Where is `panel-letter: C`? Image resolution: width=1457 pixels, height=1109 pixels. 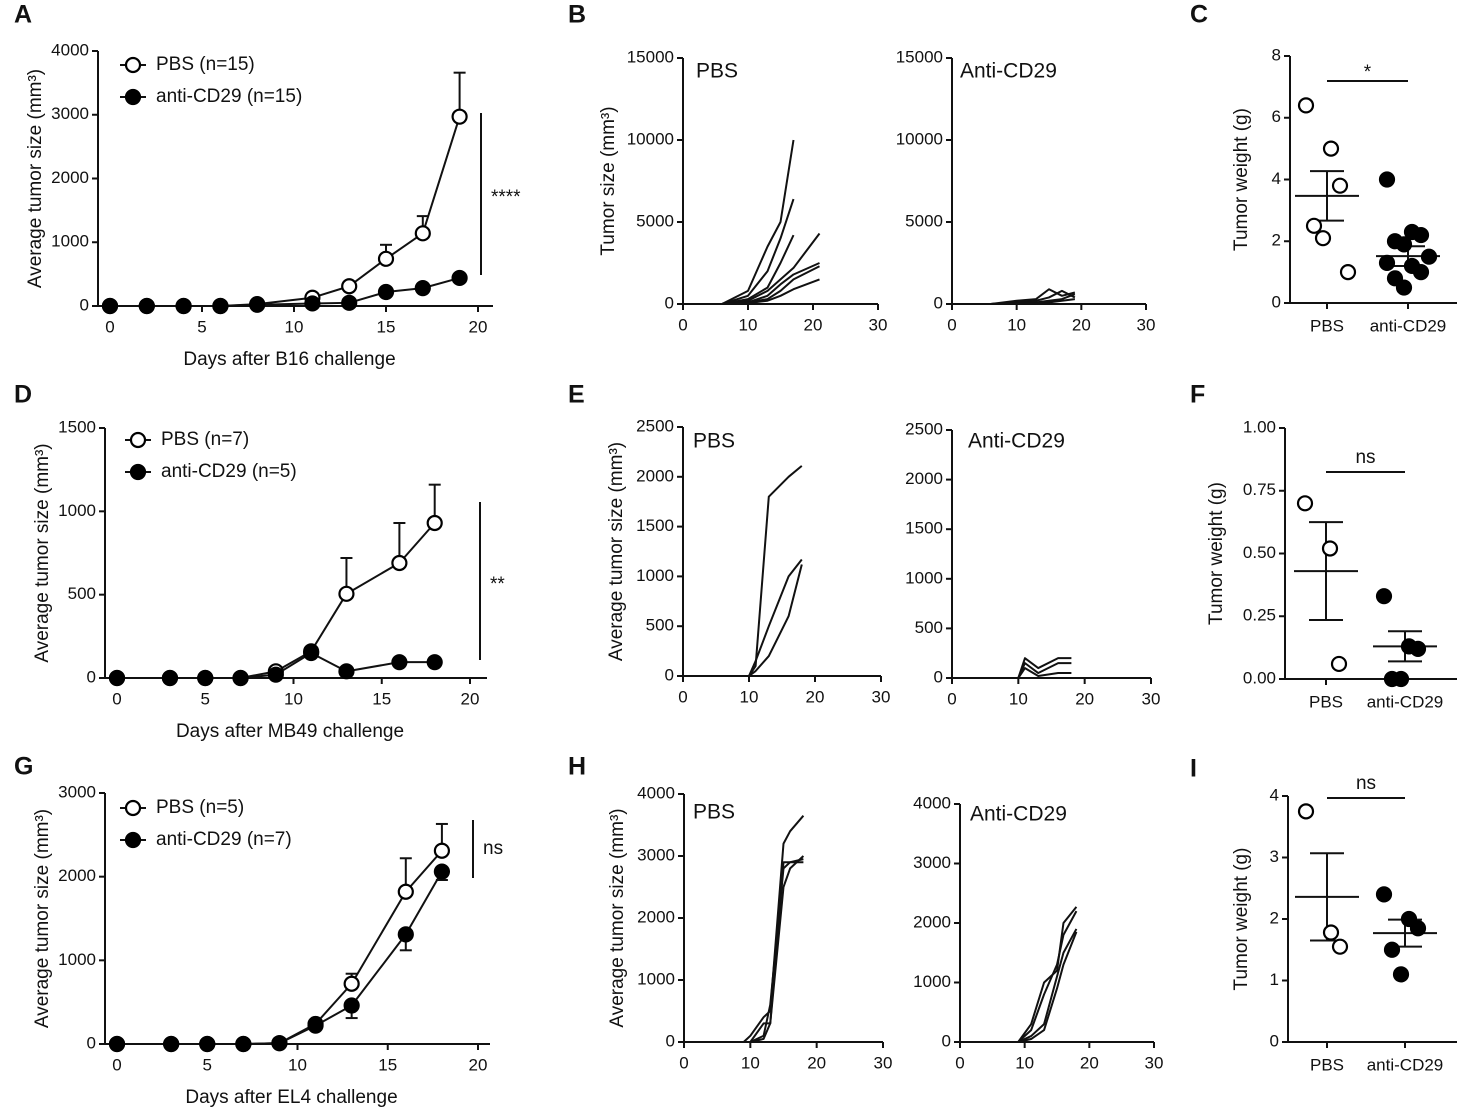 panel-letter: C is located at coordinates (1199, 15).